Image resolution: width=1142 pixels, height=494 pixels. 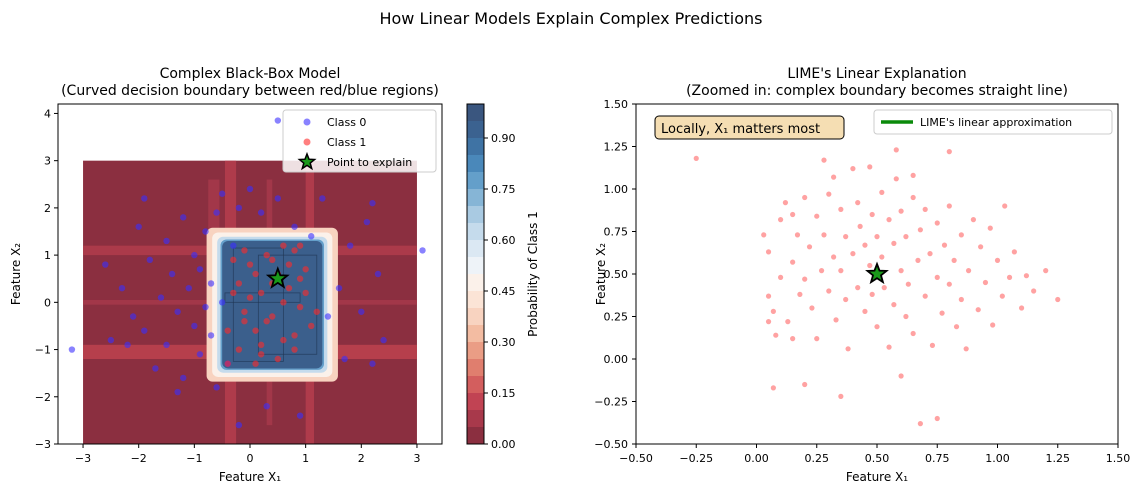 I want to click on left-y-ticks: −3 −2 −1 0 1 2 3 4, so click(x=46, y=279).